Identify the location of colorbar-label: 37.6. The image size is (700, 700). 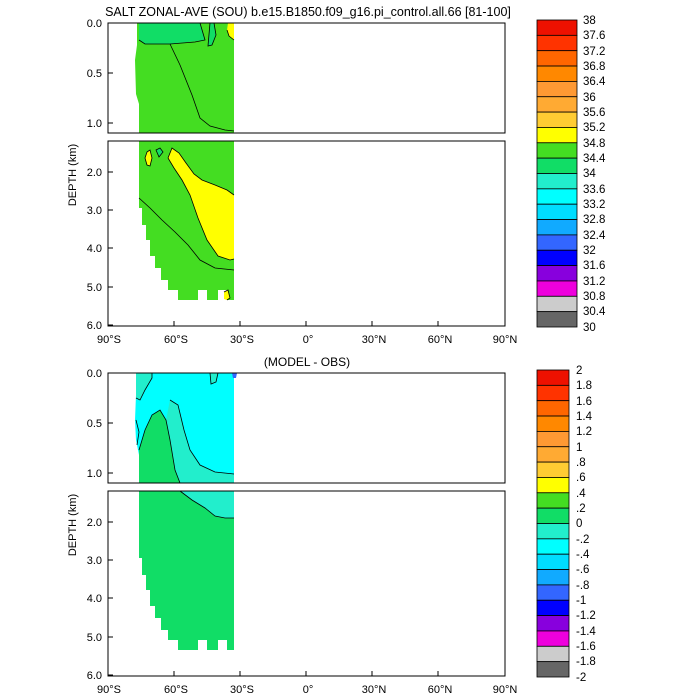
(594, 36).